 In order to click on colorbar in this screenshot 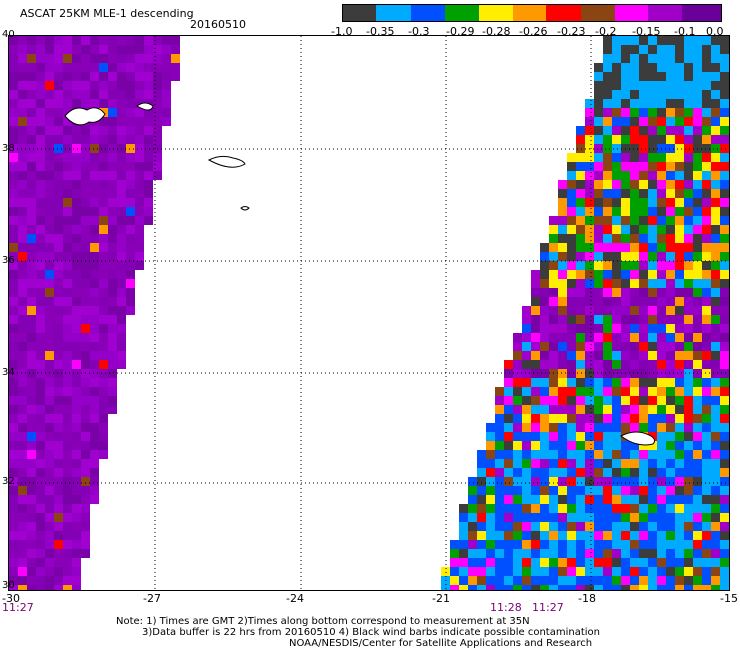, I will do `click(532, 13)`.